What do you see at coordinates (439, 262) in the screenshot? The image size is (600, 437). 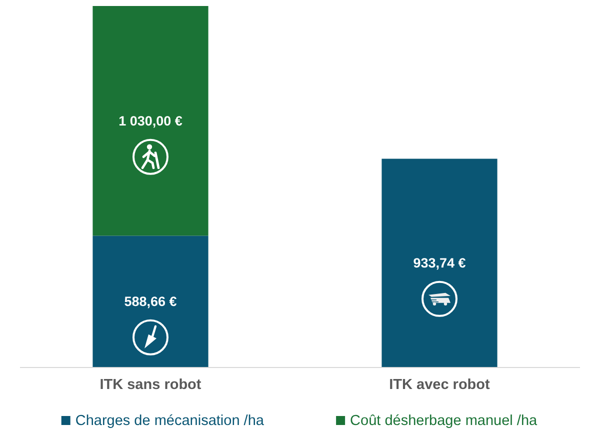 I see `data-label: 933,74 €` at bounding box center [439, 262].